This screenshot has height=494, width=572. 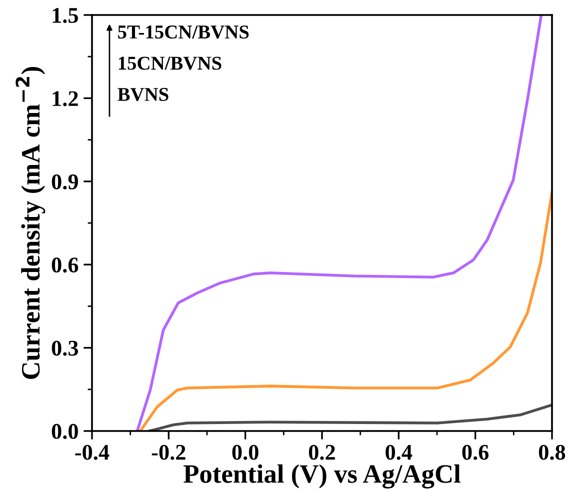 What do you see at coordinates (65, 432) in the screenshot?
I see `y-tick-label: 0.0` at bounding box center [65, 432].